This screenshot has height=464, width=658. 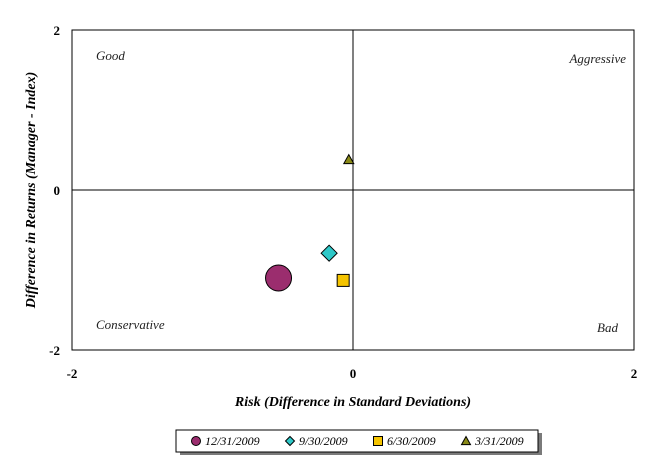 What do you see at coordinates (196, 441) in the screenshot?
I see `legend-marker-12-31-2009` at bounding box center [196, 441].